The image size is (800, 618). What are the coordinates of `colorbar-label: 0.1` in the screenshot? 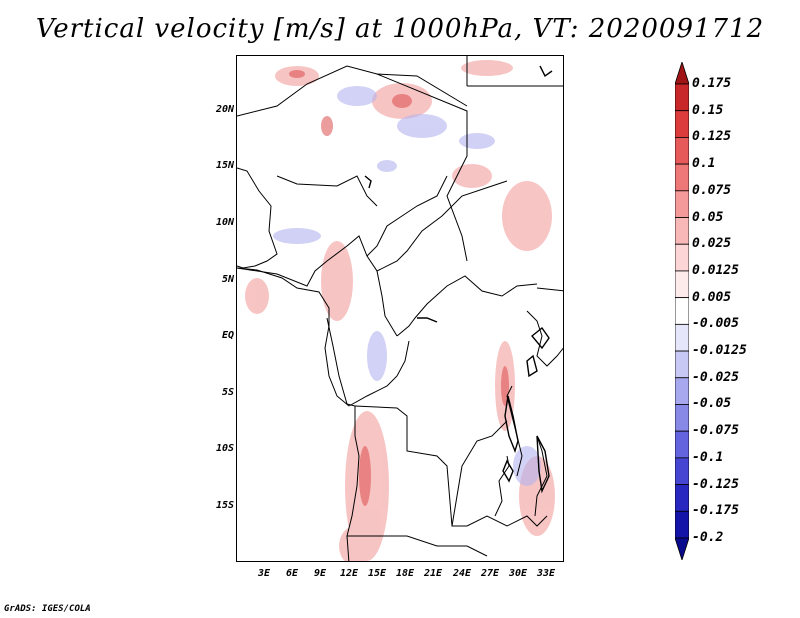 It's located at (704, 164).